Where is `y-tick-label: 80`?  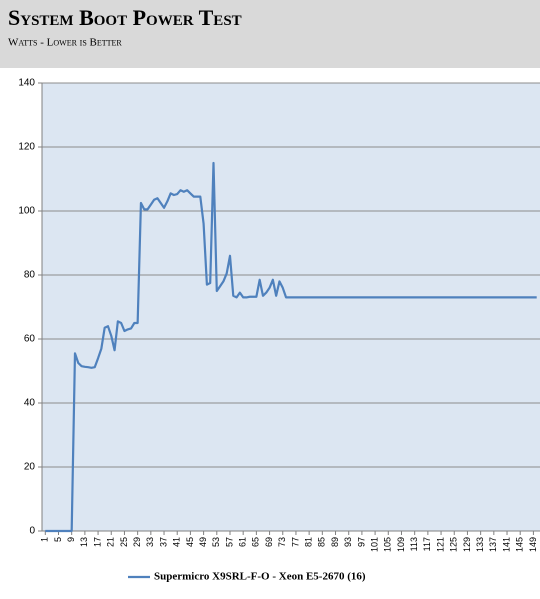 y-tick-label: 80 is located at coordinates (30, 275).